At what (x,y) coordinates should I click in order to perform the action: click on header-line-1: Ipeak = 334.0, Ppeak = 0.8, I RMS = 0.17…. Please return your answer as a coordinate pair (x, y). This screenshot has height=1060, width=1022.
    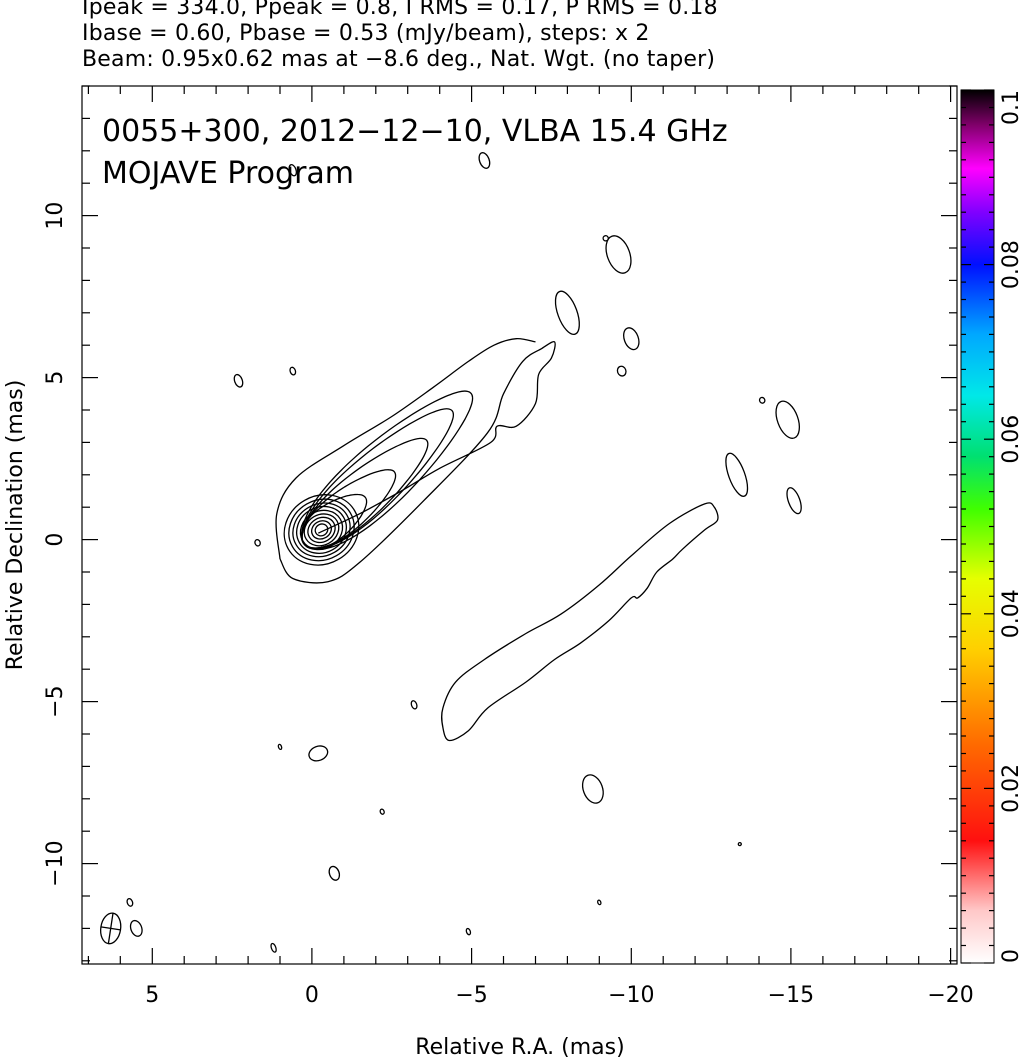
    Looking at the image, I should click on (400, 10).